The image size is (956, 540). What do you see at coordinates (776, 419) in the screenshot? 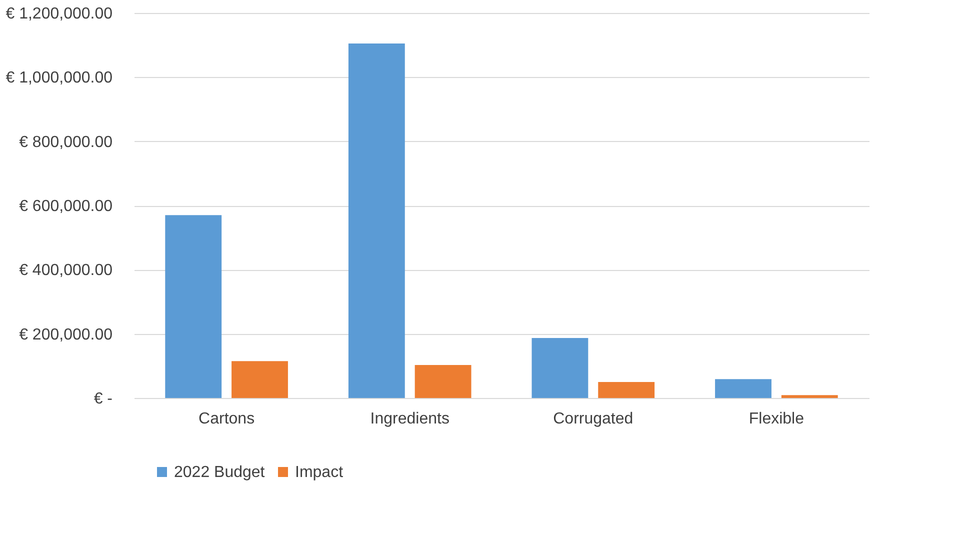
I see `x-tick-label: Flexible` at bounding box center [776, 419].